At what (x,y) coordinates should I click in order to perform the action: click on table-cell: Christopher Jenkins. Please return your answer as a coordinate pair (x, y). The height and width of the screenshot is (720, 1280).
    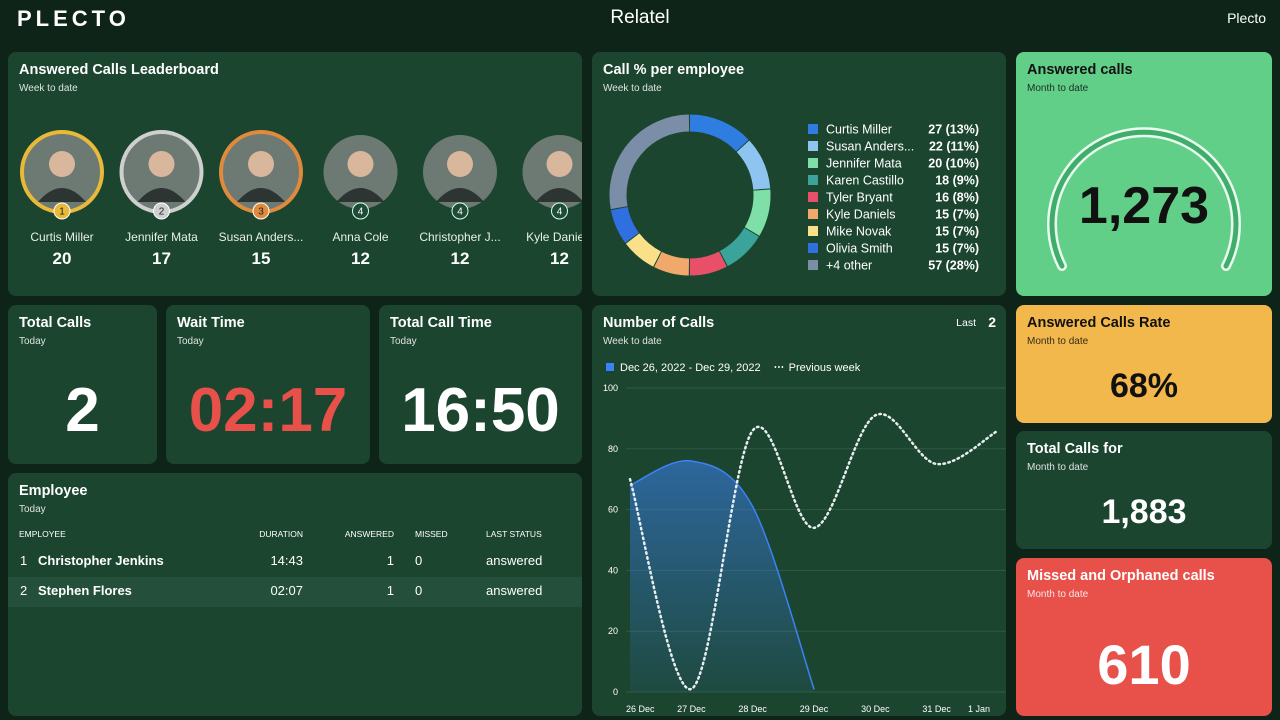
    Looking at the image, I should click on (101, 560).